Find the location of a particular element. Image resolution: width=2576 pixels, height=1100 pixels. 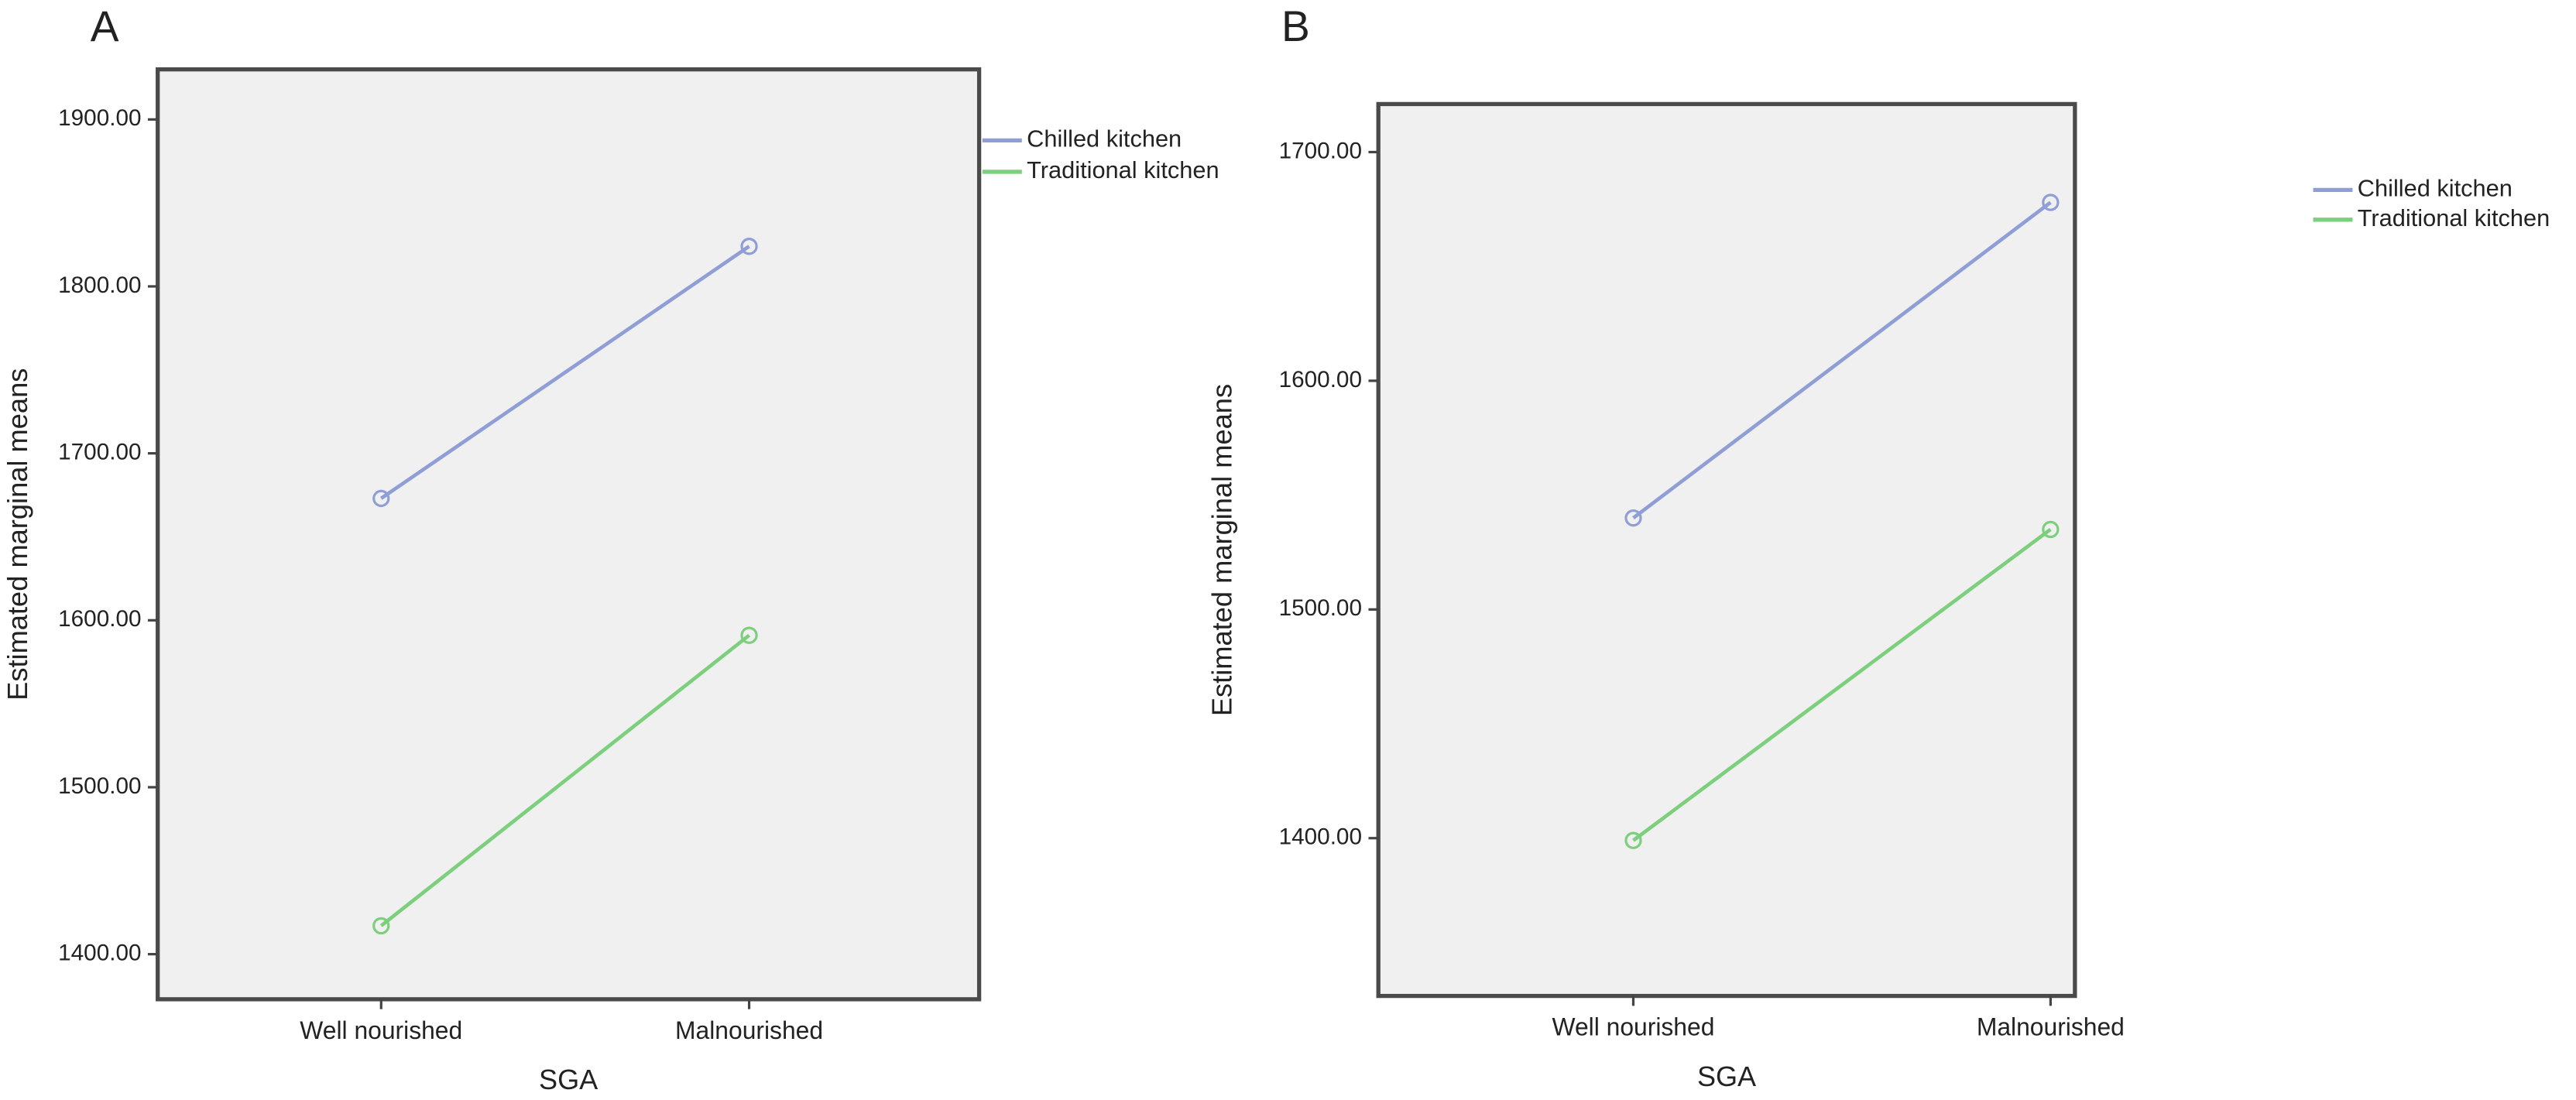

panel-label: A is located at coordinates (105, 26).